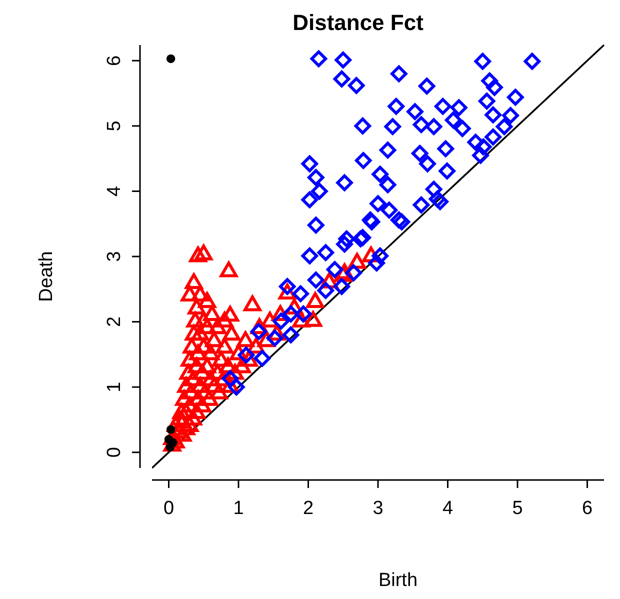 Image resolution: width=620 pixels, height=599 pixels. Describe the element at coordinates (114, 191) in the screenshot. I see `y-tick-label: 4` at that location.